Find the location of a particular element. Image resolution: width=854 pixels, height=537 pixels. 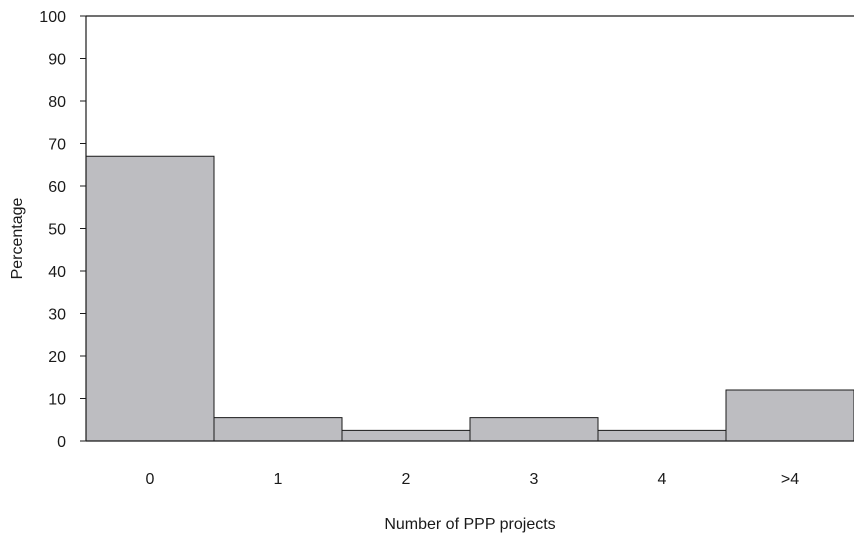

x-axis-ticks: 0 1 2 3 4 >4 is located at coordinates (473, 479).